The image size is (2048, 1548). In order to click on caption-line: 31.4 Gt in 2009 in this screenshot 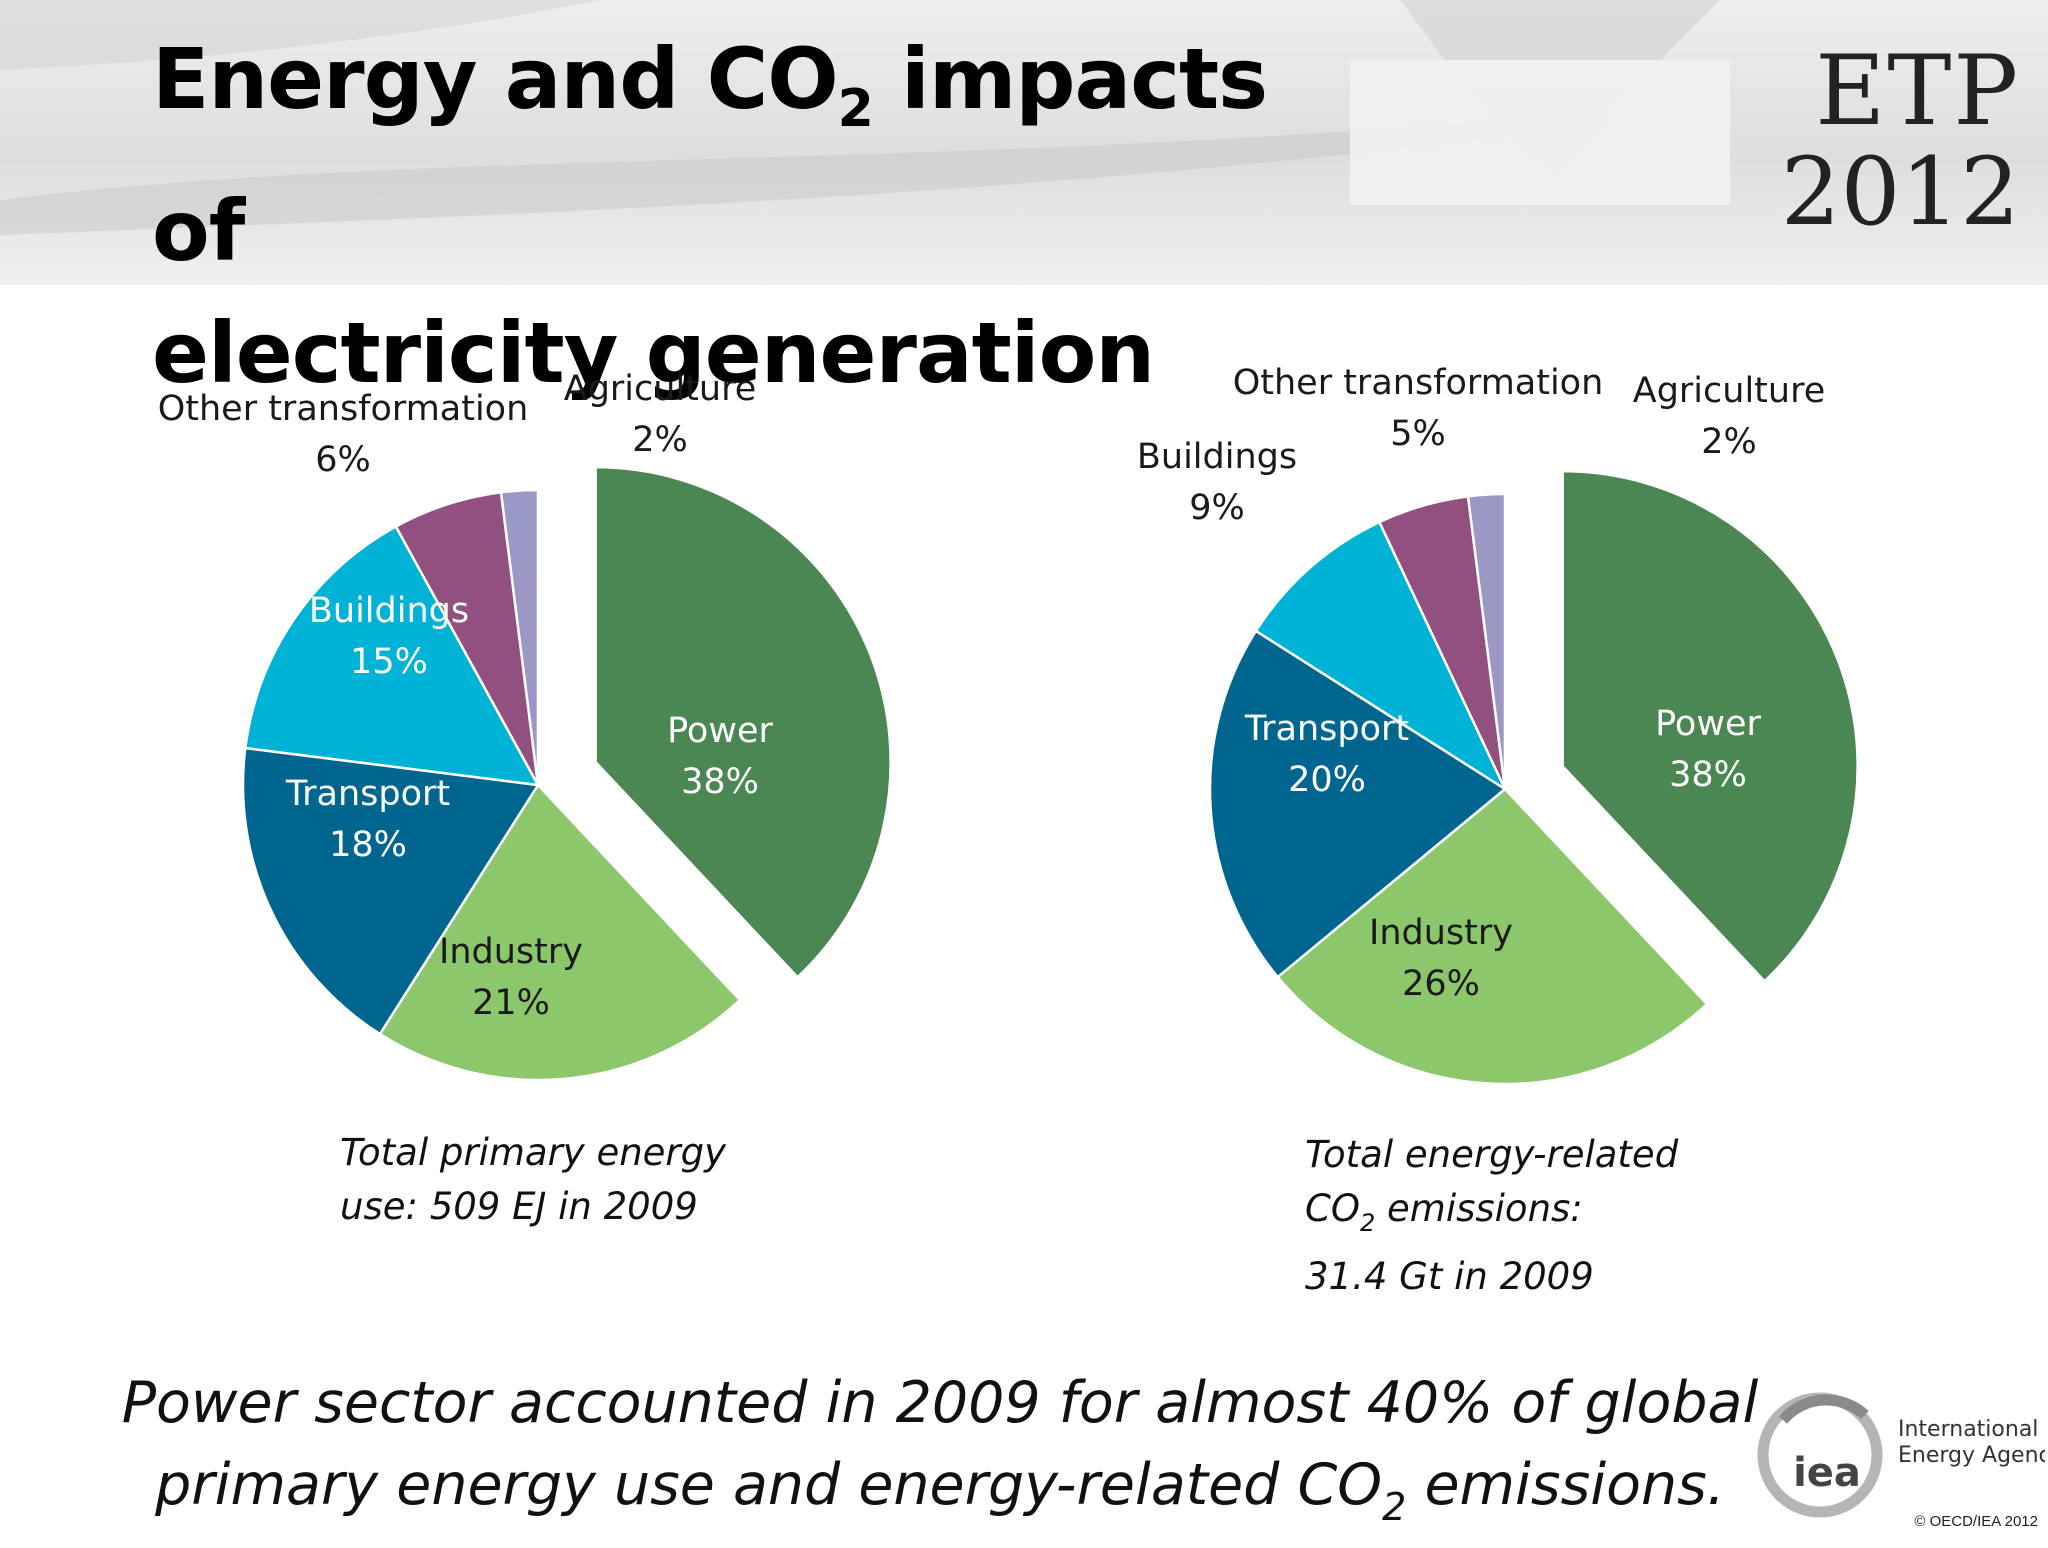, I will do `click(1449, 1276)`.